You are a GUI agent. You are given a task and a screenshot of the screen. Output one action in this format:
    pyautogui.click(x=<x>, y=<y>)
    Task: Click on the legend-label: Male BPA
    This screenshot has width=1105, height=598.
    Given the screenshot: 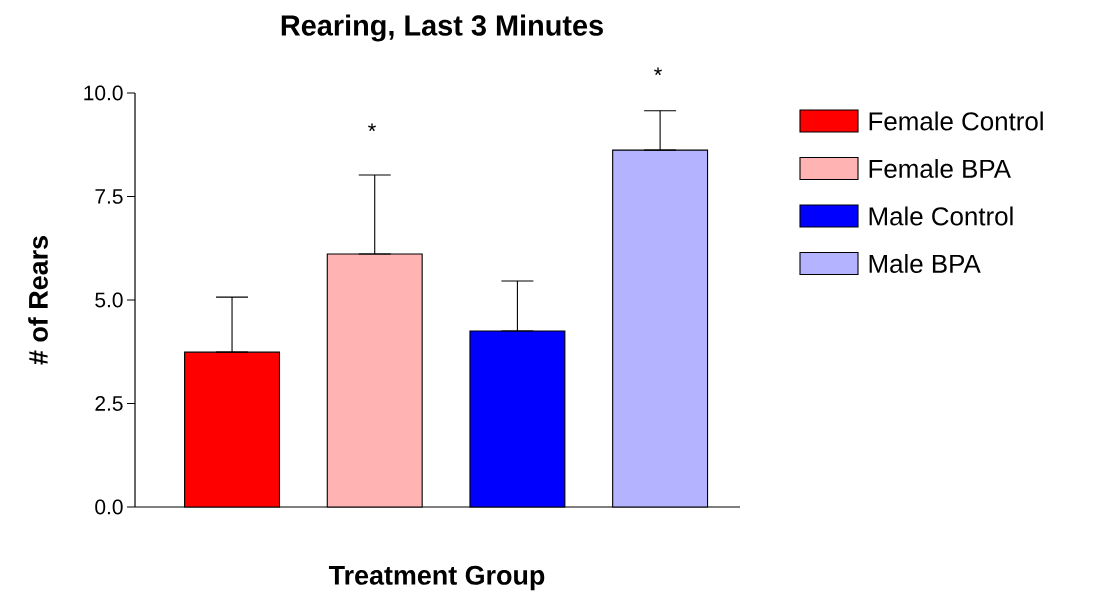 What is the action you would take?
    pyautogui.click(x=925, y=263)
    